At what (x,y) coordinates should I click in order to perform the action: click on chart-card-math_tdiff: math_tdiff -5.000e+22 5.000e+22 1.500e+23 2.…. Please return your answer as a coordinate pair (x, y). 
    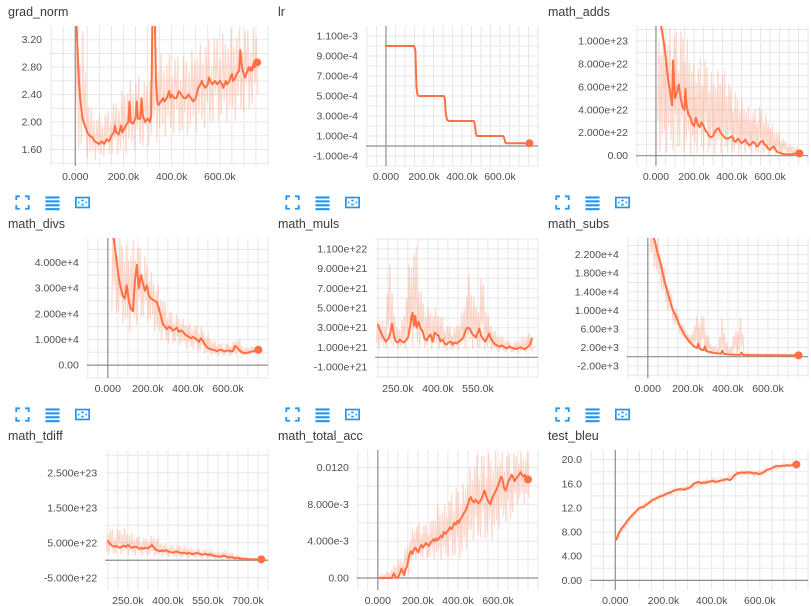
    Looking at the image, I should click on (135, 515).